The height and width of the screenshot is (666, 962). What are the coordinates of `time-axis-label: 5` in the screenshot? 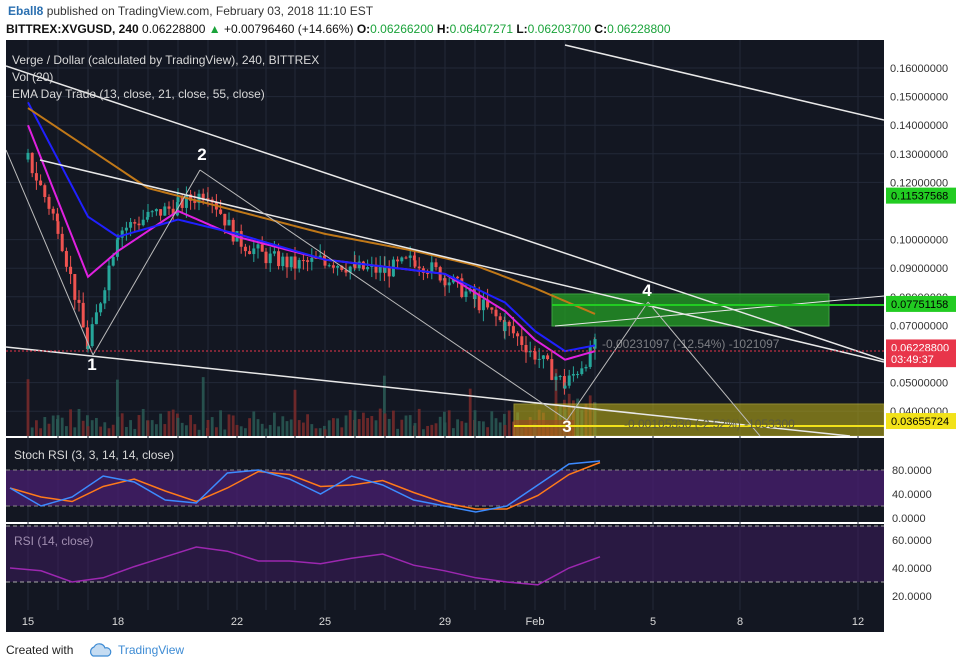 It's located at (653, 622).